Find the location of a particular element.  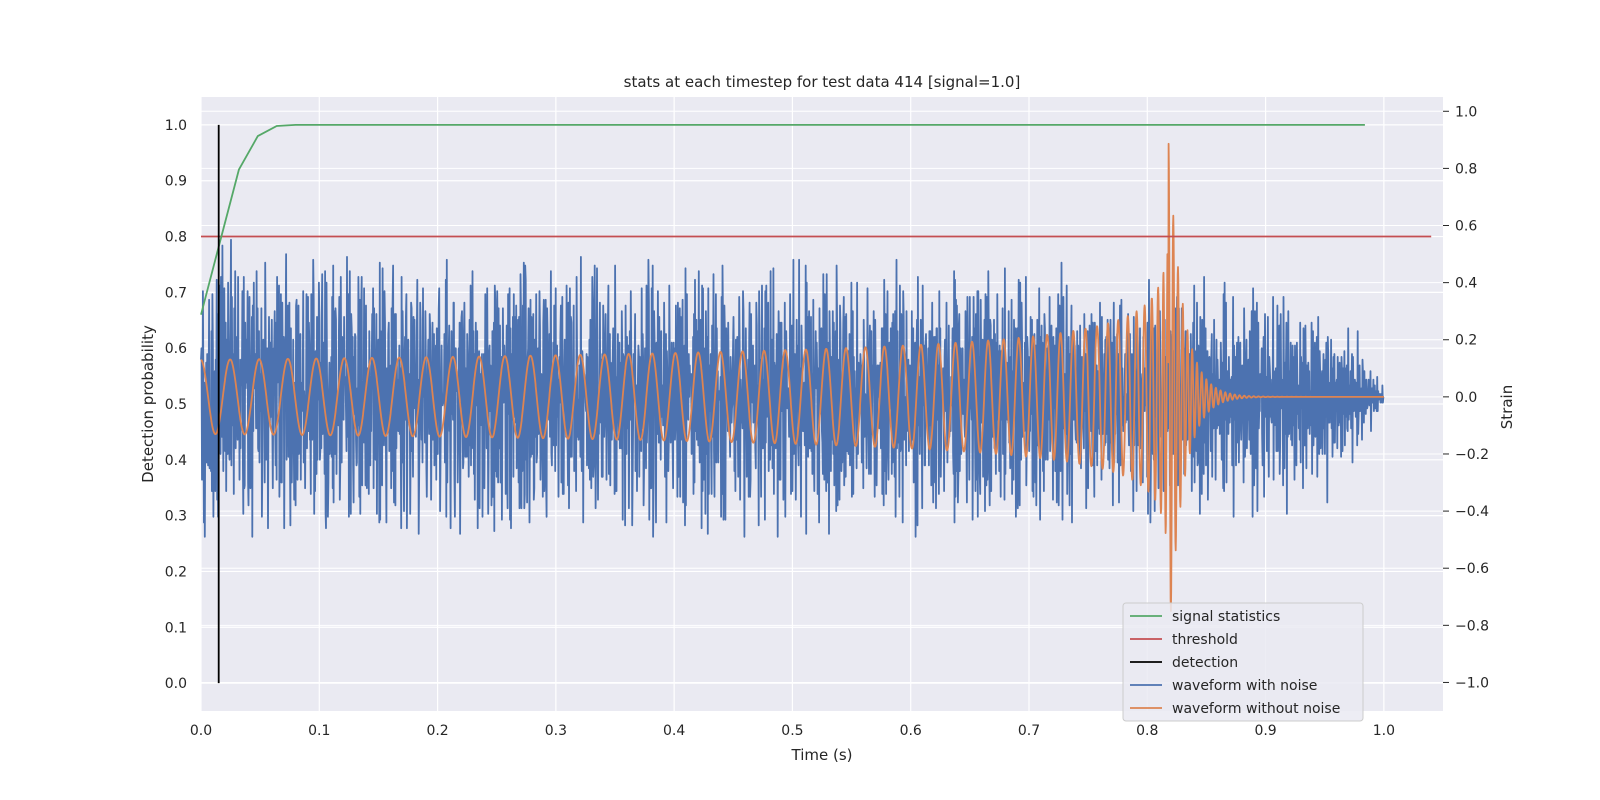

y2-tick-label: 0.6 is located at coordinates (1466, 227).